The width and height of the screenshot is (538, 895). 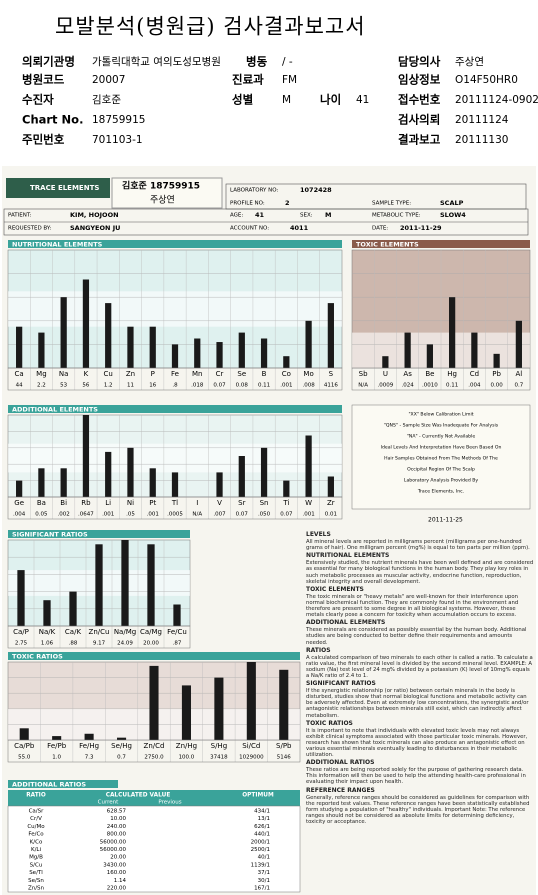 I want to click on field-value: KIM, HOJOON, so click(x=94, y=215).